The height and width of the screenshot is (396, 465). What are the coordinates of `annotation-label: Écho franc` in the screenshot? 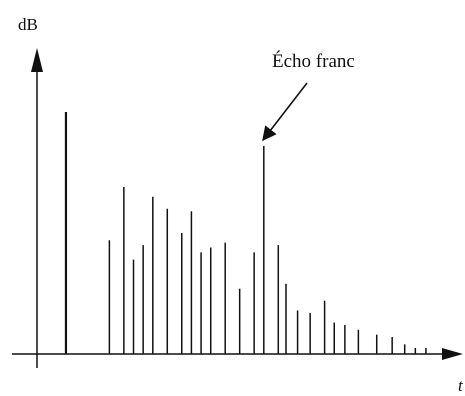 It's located at (313, 61).